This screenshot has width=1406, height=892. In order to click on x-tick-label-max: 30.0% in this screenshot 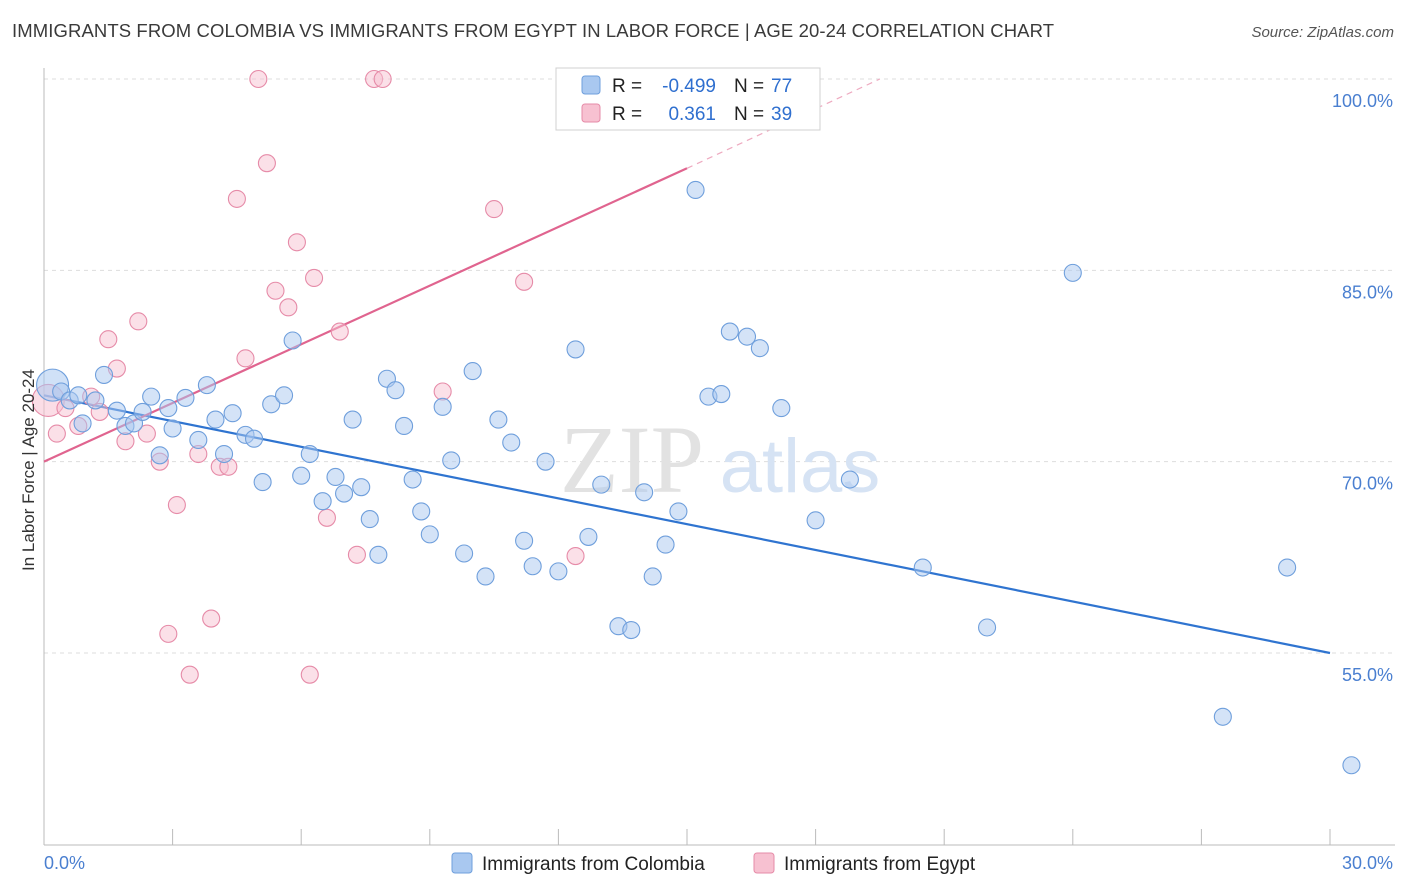, I will do `click(1367, 863)`.